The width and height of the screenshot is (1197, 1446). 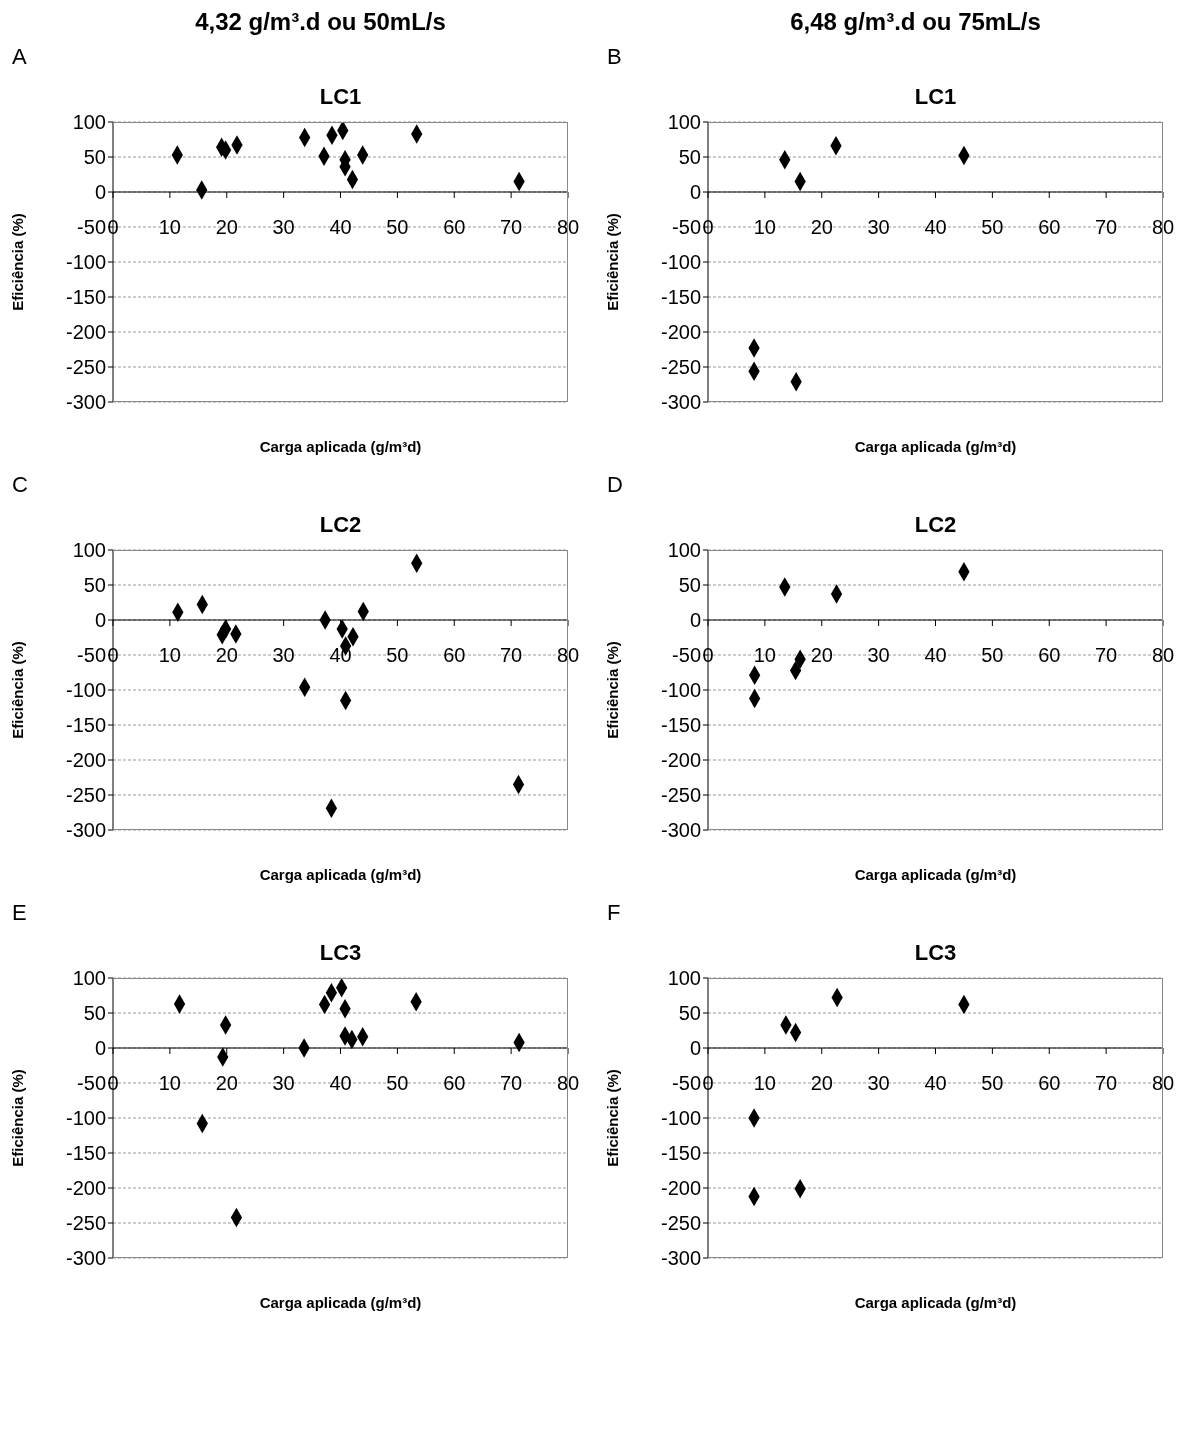 What do you see at coordinates (320, 22) in the screenshot?
I see `text: 4,32 g/m³.d ou 50mL/s` at bounding box center [320, 22].